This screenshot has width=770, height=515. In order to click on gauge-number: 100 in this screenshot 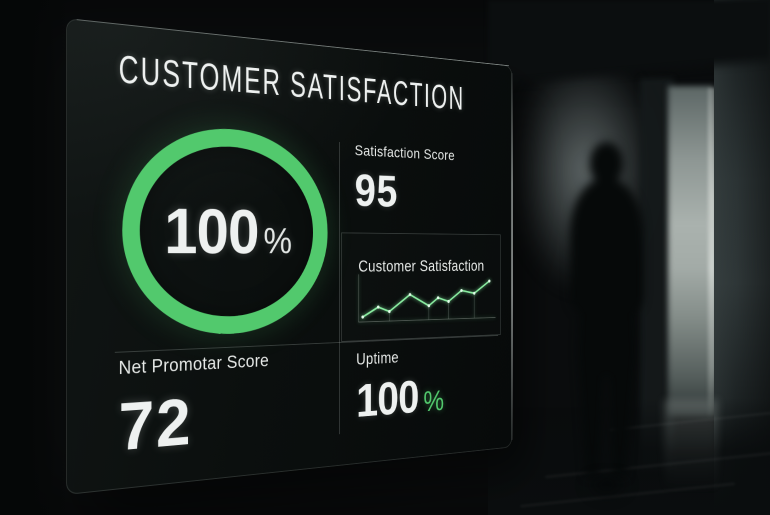, I will do `click(211, 231)`.